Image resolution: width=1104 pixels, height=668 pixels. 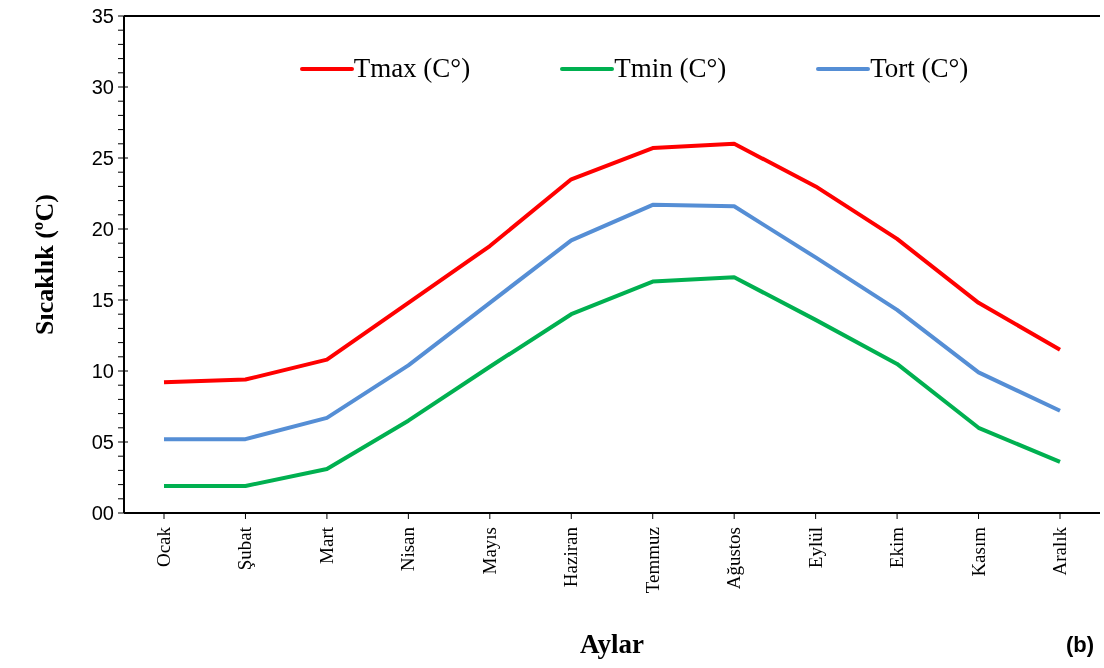 I want to click on legend-label: Tmax (C°), so click(x=412, y=68).